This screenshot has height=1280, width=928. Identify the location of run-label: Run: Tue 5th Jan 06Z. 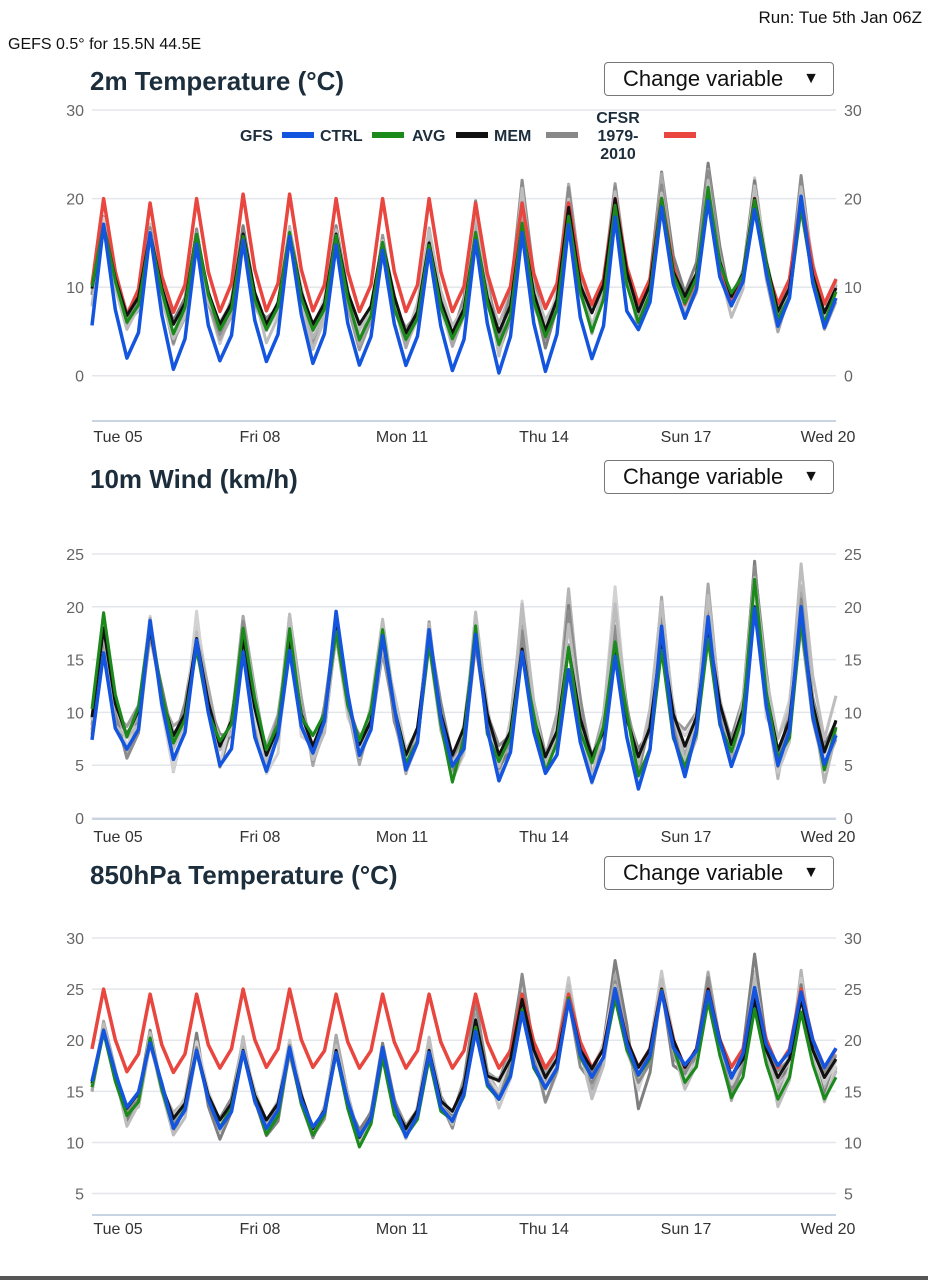
(840, 17).